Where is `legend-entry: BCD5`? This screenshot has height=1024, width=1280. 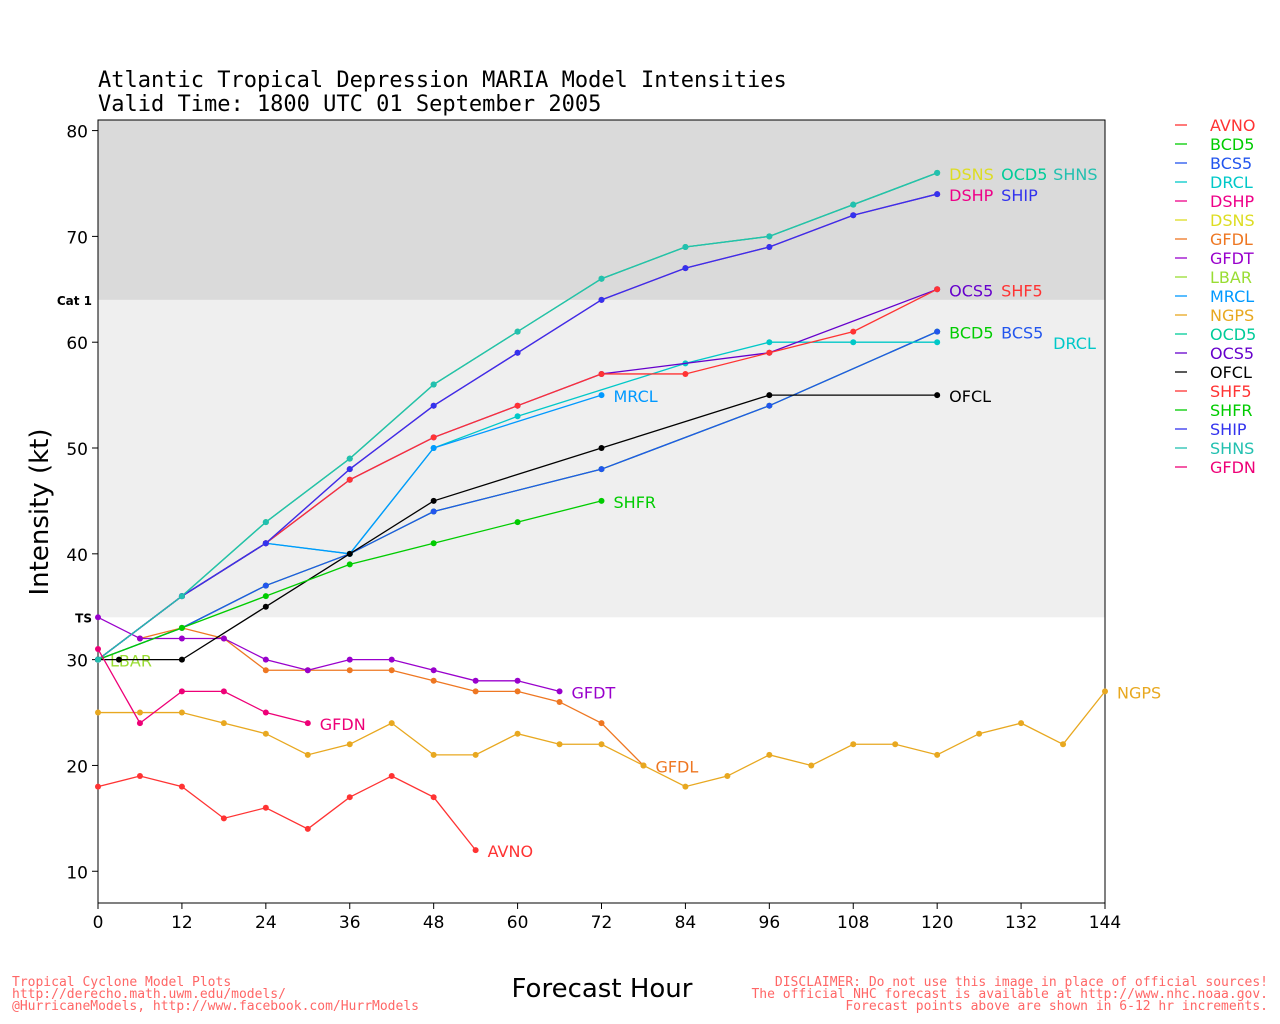
legend-entry: BCD5 is located at coordinates (1232, 144).